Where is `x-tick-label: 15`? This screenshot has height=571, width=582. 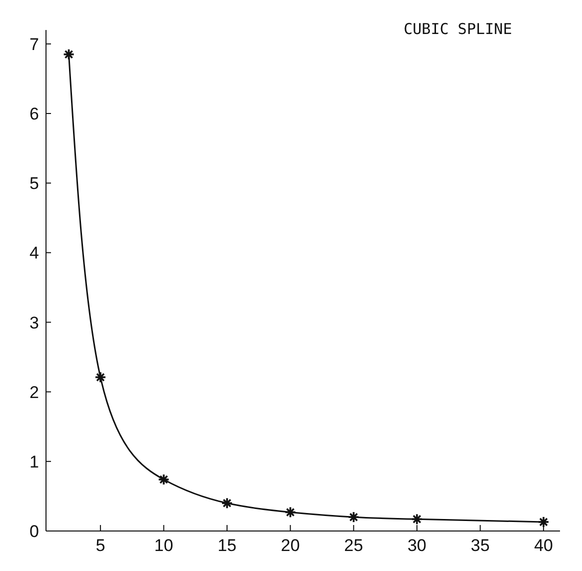
x-tick-label: 15 is located at coordinates (227, 546).